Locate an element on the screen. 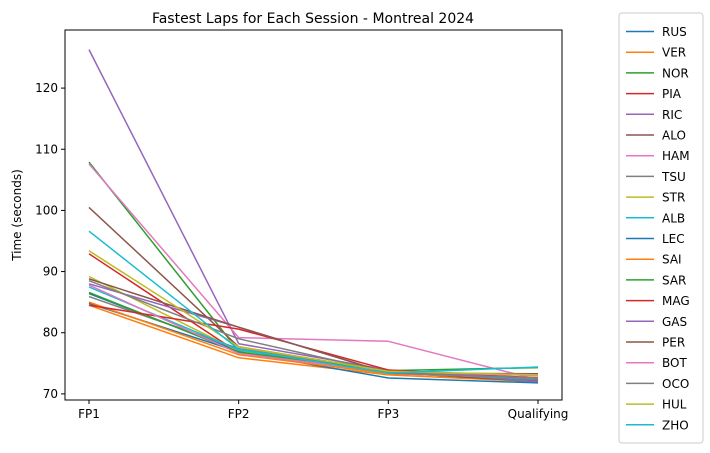 The image size is (710, 453). legend-label-nor: NOR is located at coordinates (675, 73).